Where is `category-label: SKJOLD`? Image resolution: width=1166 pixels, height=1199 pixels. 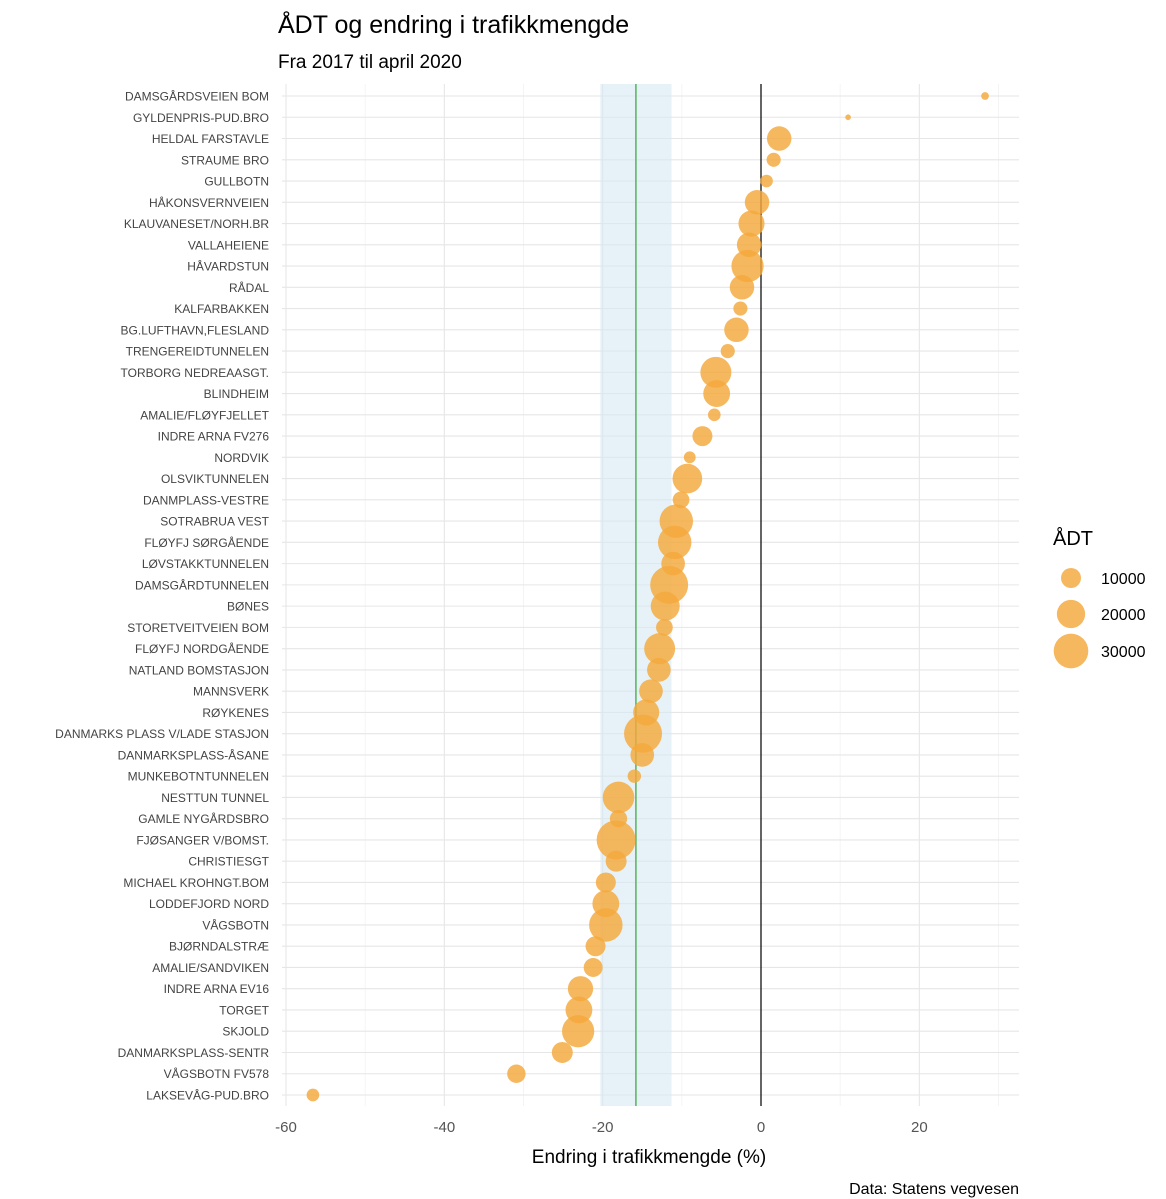
category-label: SKJOLD is located at coordinates (245, 1032).